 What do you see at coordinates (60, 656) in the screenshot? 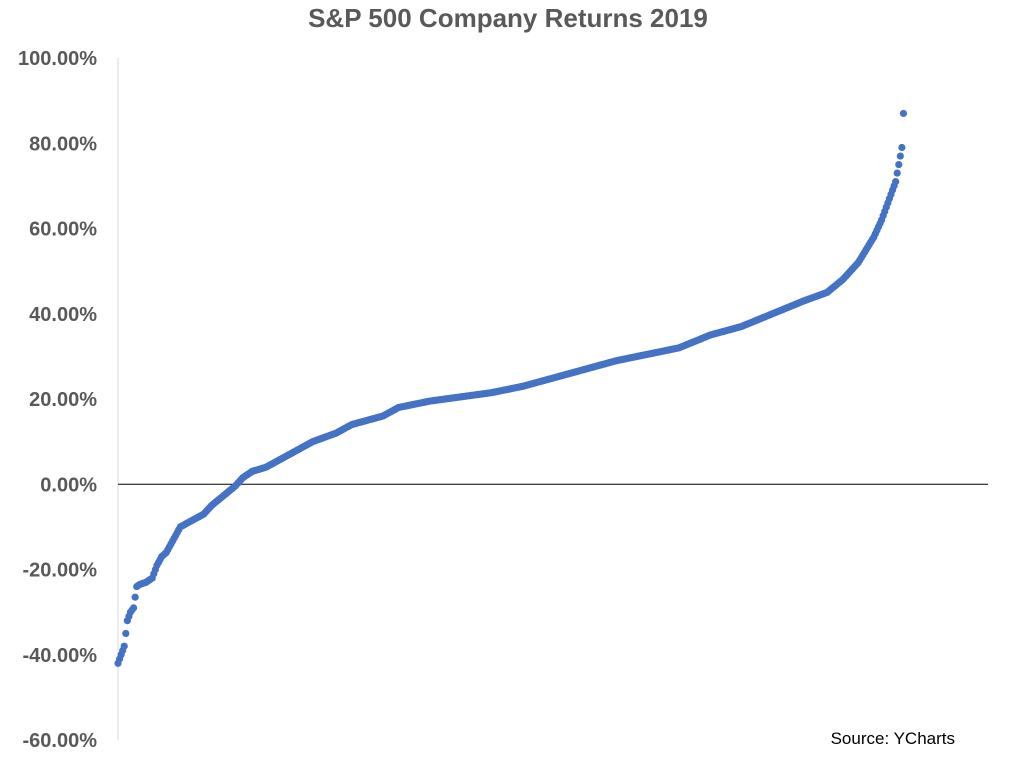
I see `y-tick-label: -40.00%` at bounding box center [60, 656].